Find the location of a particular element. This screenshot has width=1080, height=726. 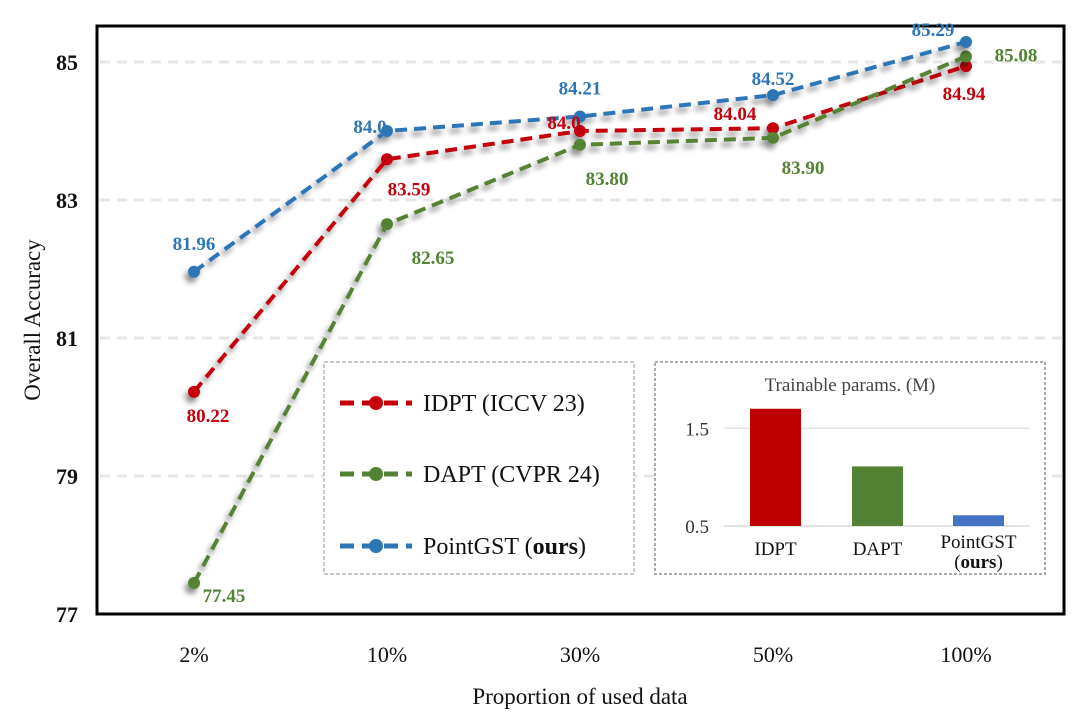

legend-entry: DAPT (CVPR 24) is located at coordinates (470, 475).